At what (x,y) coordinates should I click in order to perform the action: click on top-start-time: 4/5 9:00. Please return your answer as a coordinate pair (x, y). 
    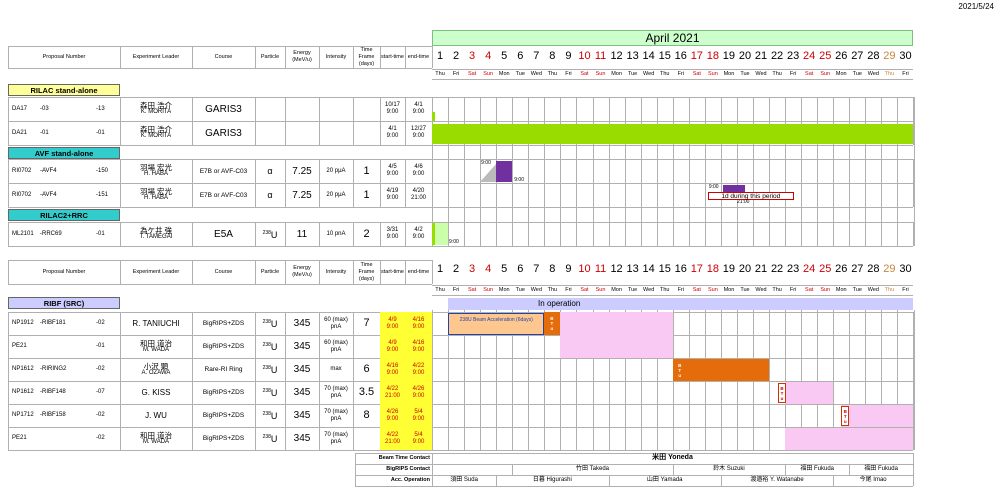
    Looking at the image, I should click on (392, 171).